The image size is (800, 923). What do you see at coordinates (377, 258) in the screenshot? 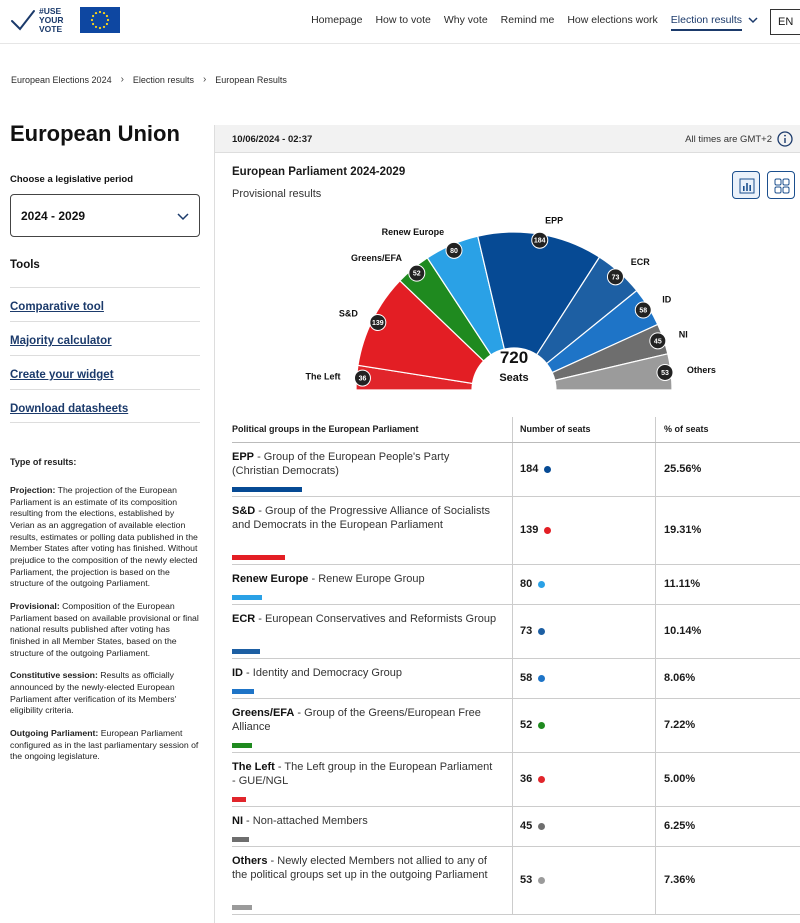
I see `party-label: Greens/EFA` at bounding box center [377, 258].